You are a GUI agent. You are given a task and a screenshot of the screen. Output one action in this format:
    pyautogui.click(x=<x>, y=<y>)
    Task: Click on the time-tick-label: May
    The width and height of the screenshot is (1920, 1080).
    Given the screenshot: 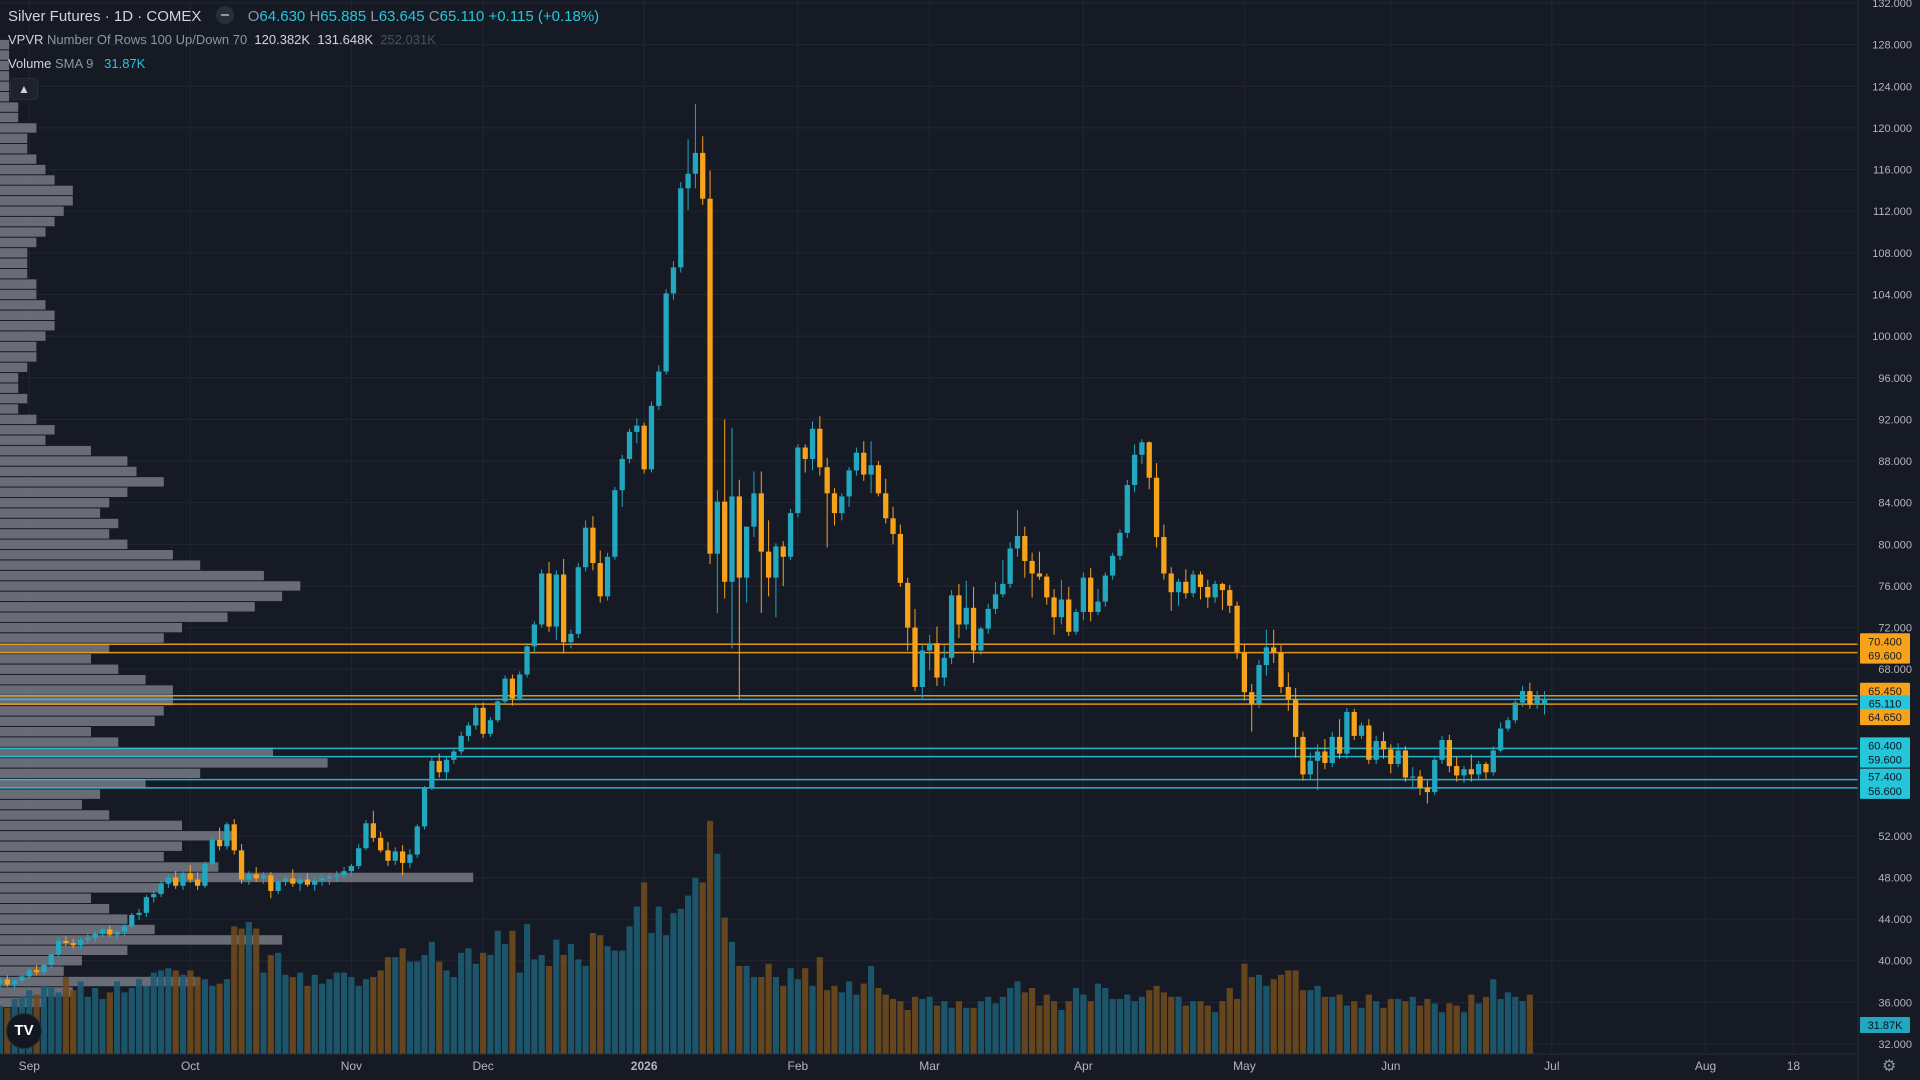 What is the action you would take?
    pyautogui.click(x=1244, y=1066)
    